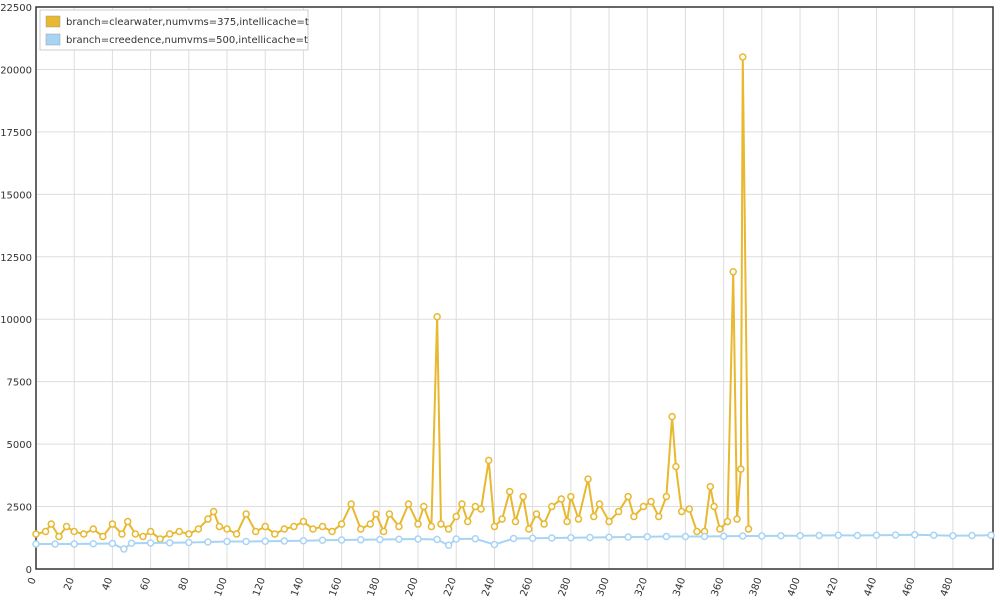 The width and height of the screenshot is (1000, 600). What do you see at coordinates (69, 584) in the screenshot?
I see `x-tick-label: 20` at bounding box center [69, 584].